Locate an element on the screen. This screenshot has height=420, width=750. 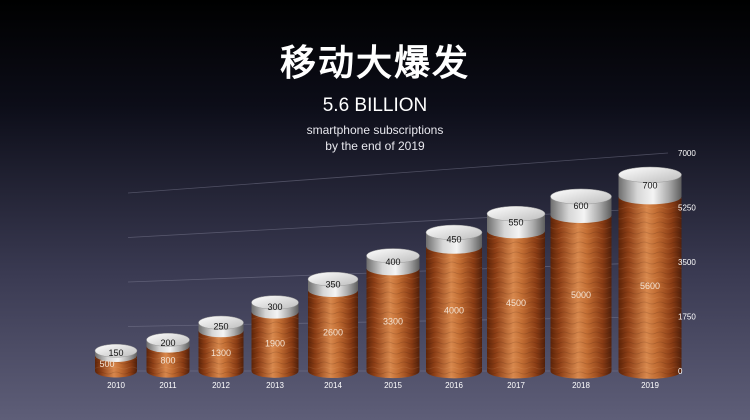
cap-value-label: 450 is located at coordinates (453, 239).